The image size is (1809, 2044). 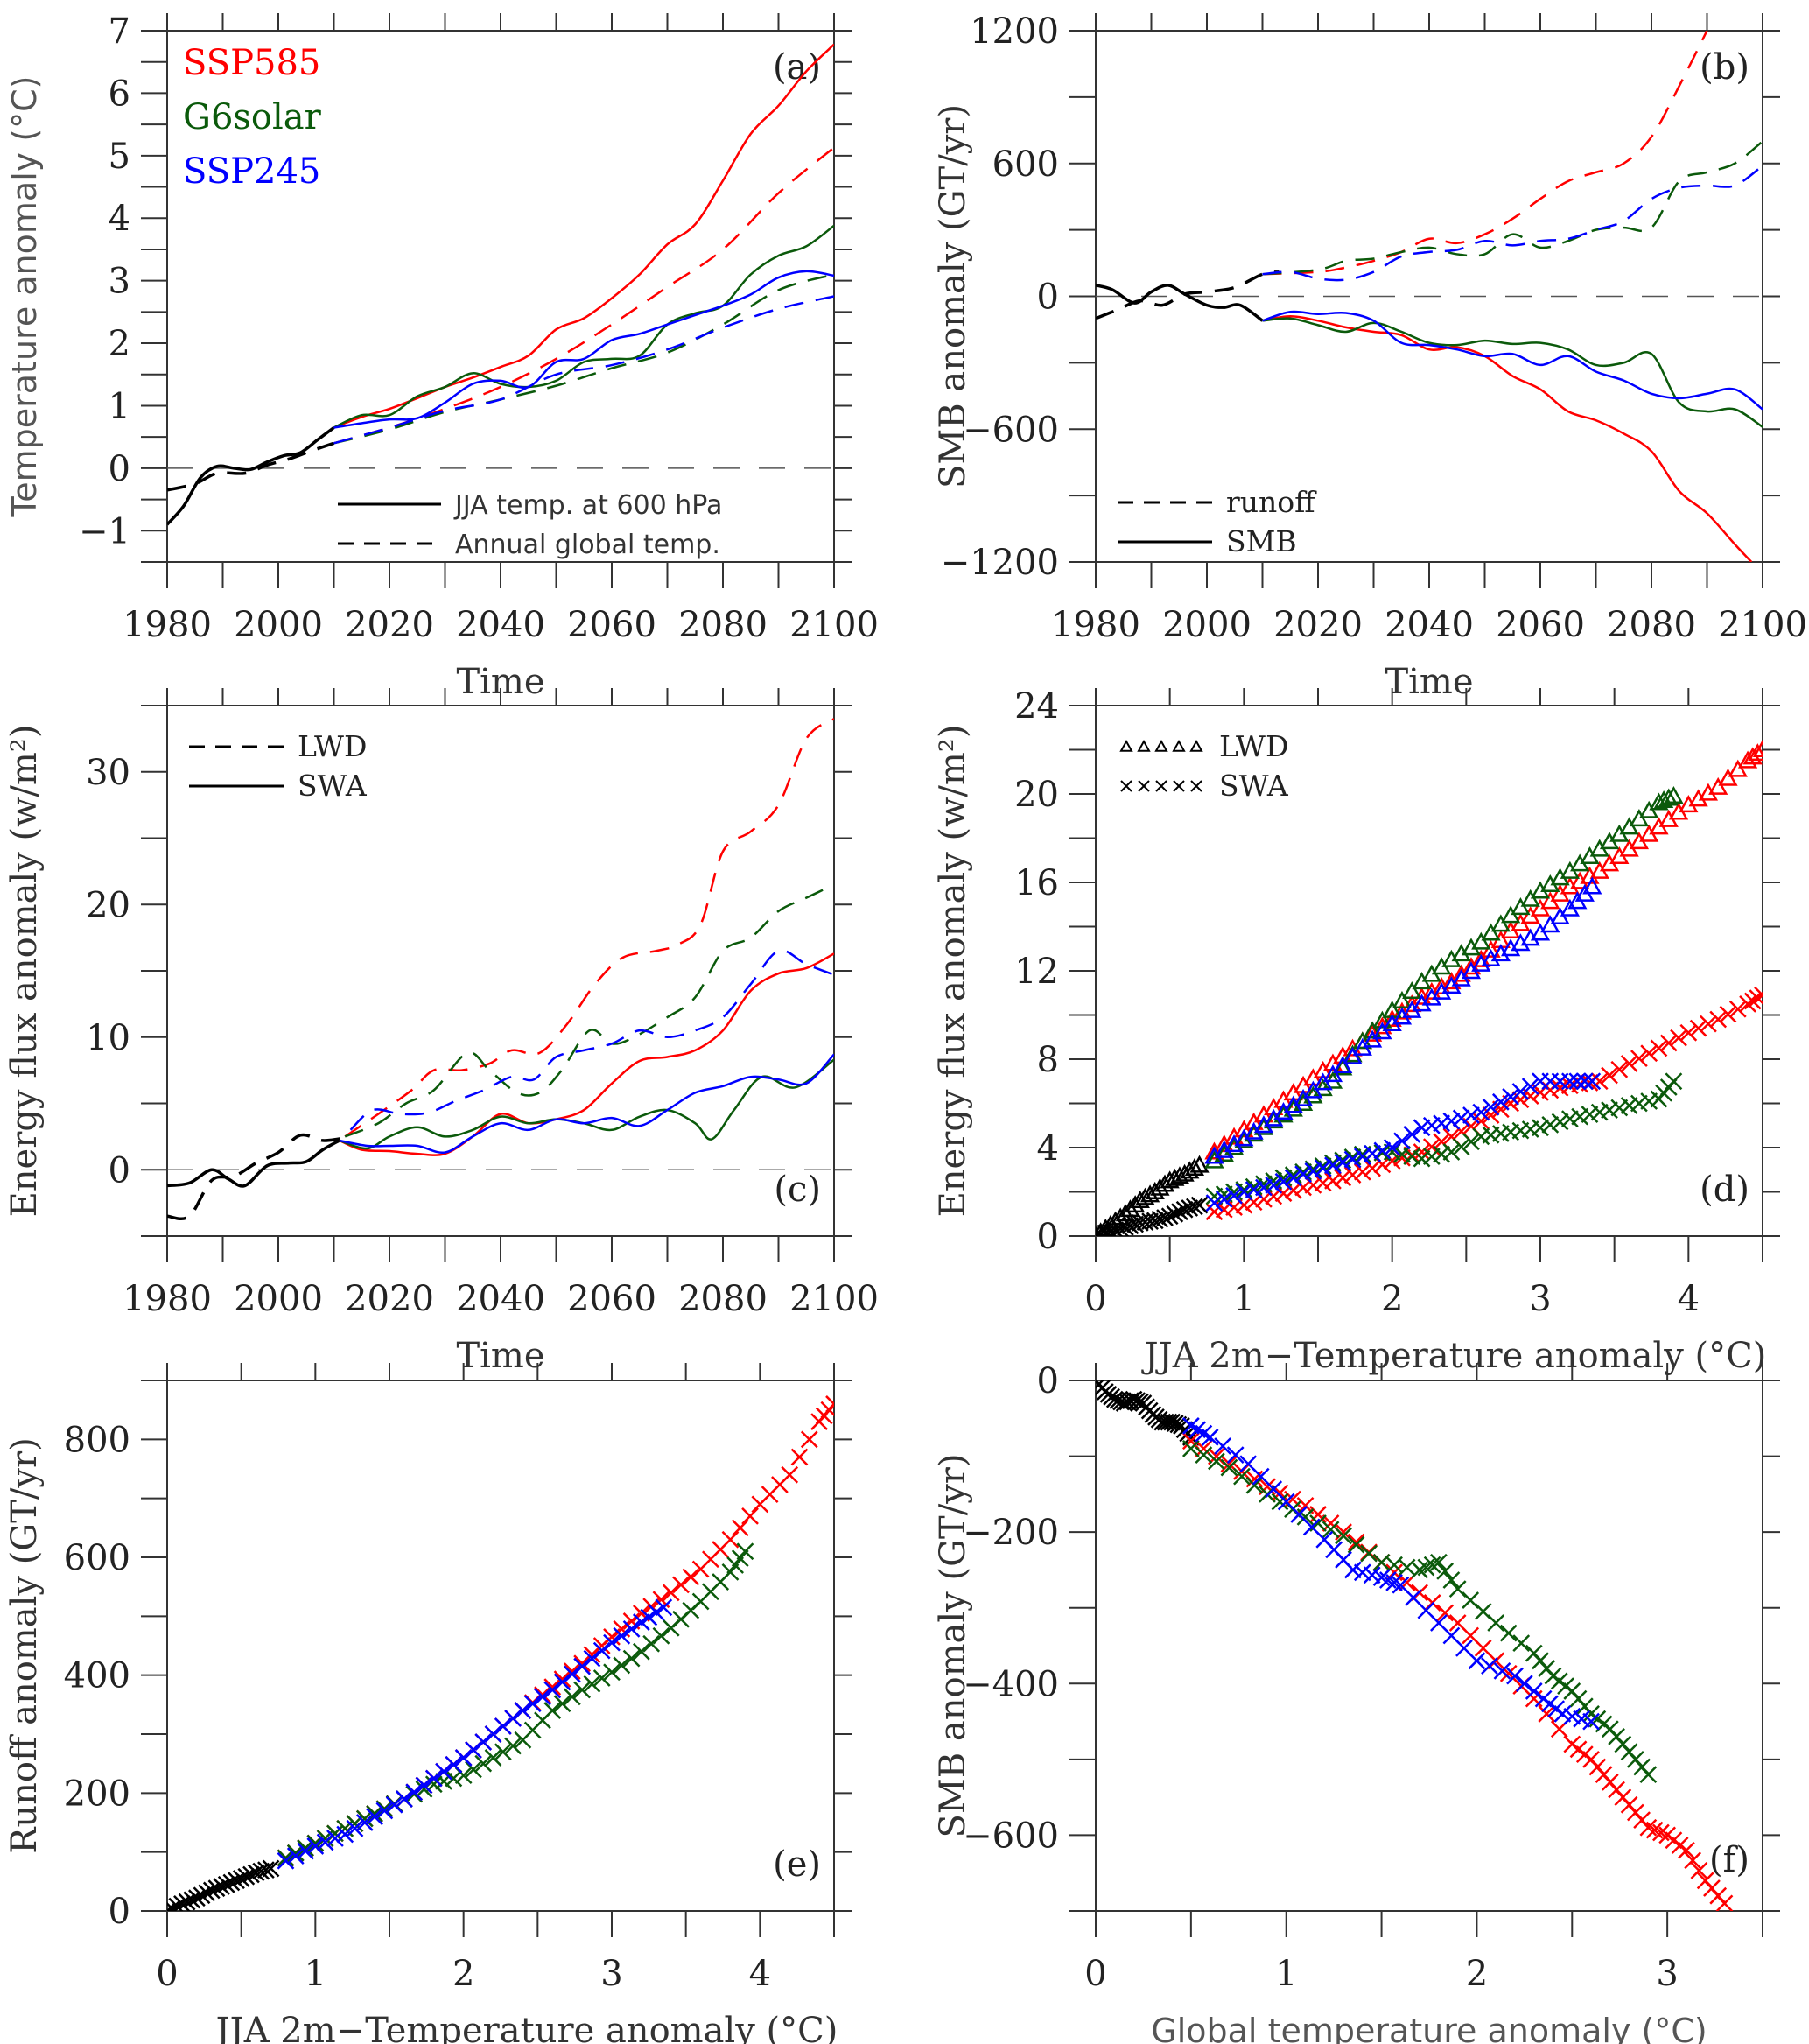 What do you see at coordinates (1144, 786) in the screenshot?
I see `legend-cross-icon` at bounding box center [1144, 786].